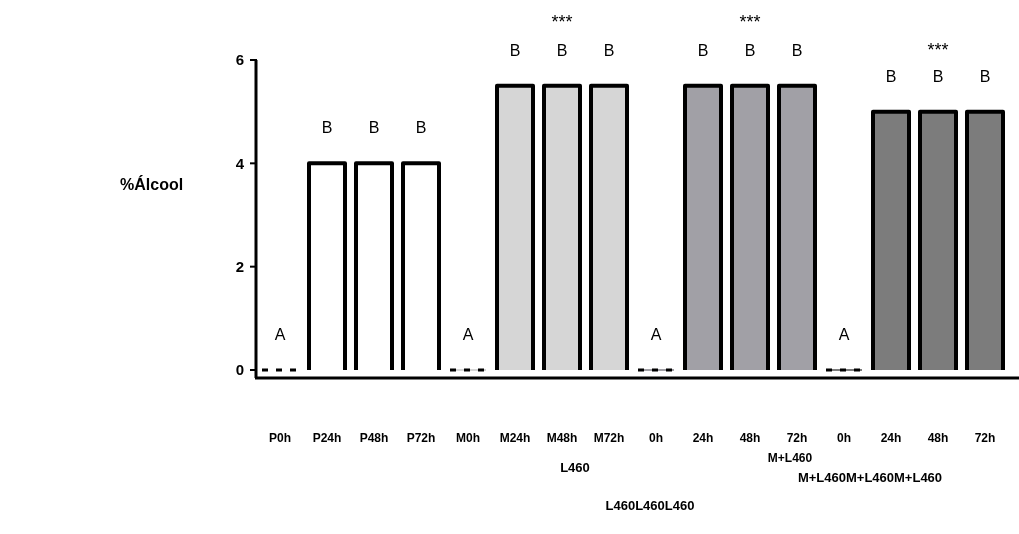 The height and width of the screenshot is (534, 1019). What do you see at coordinates (280, 438) in the screenshot?
I see `x-tick-label: P0h` at bounding box center [280, 438].